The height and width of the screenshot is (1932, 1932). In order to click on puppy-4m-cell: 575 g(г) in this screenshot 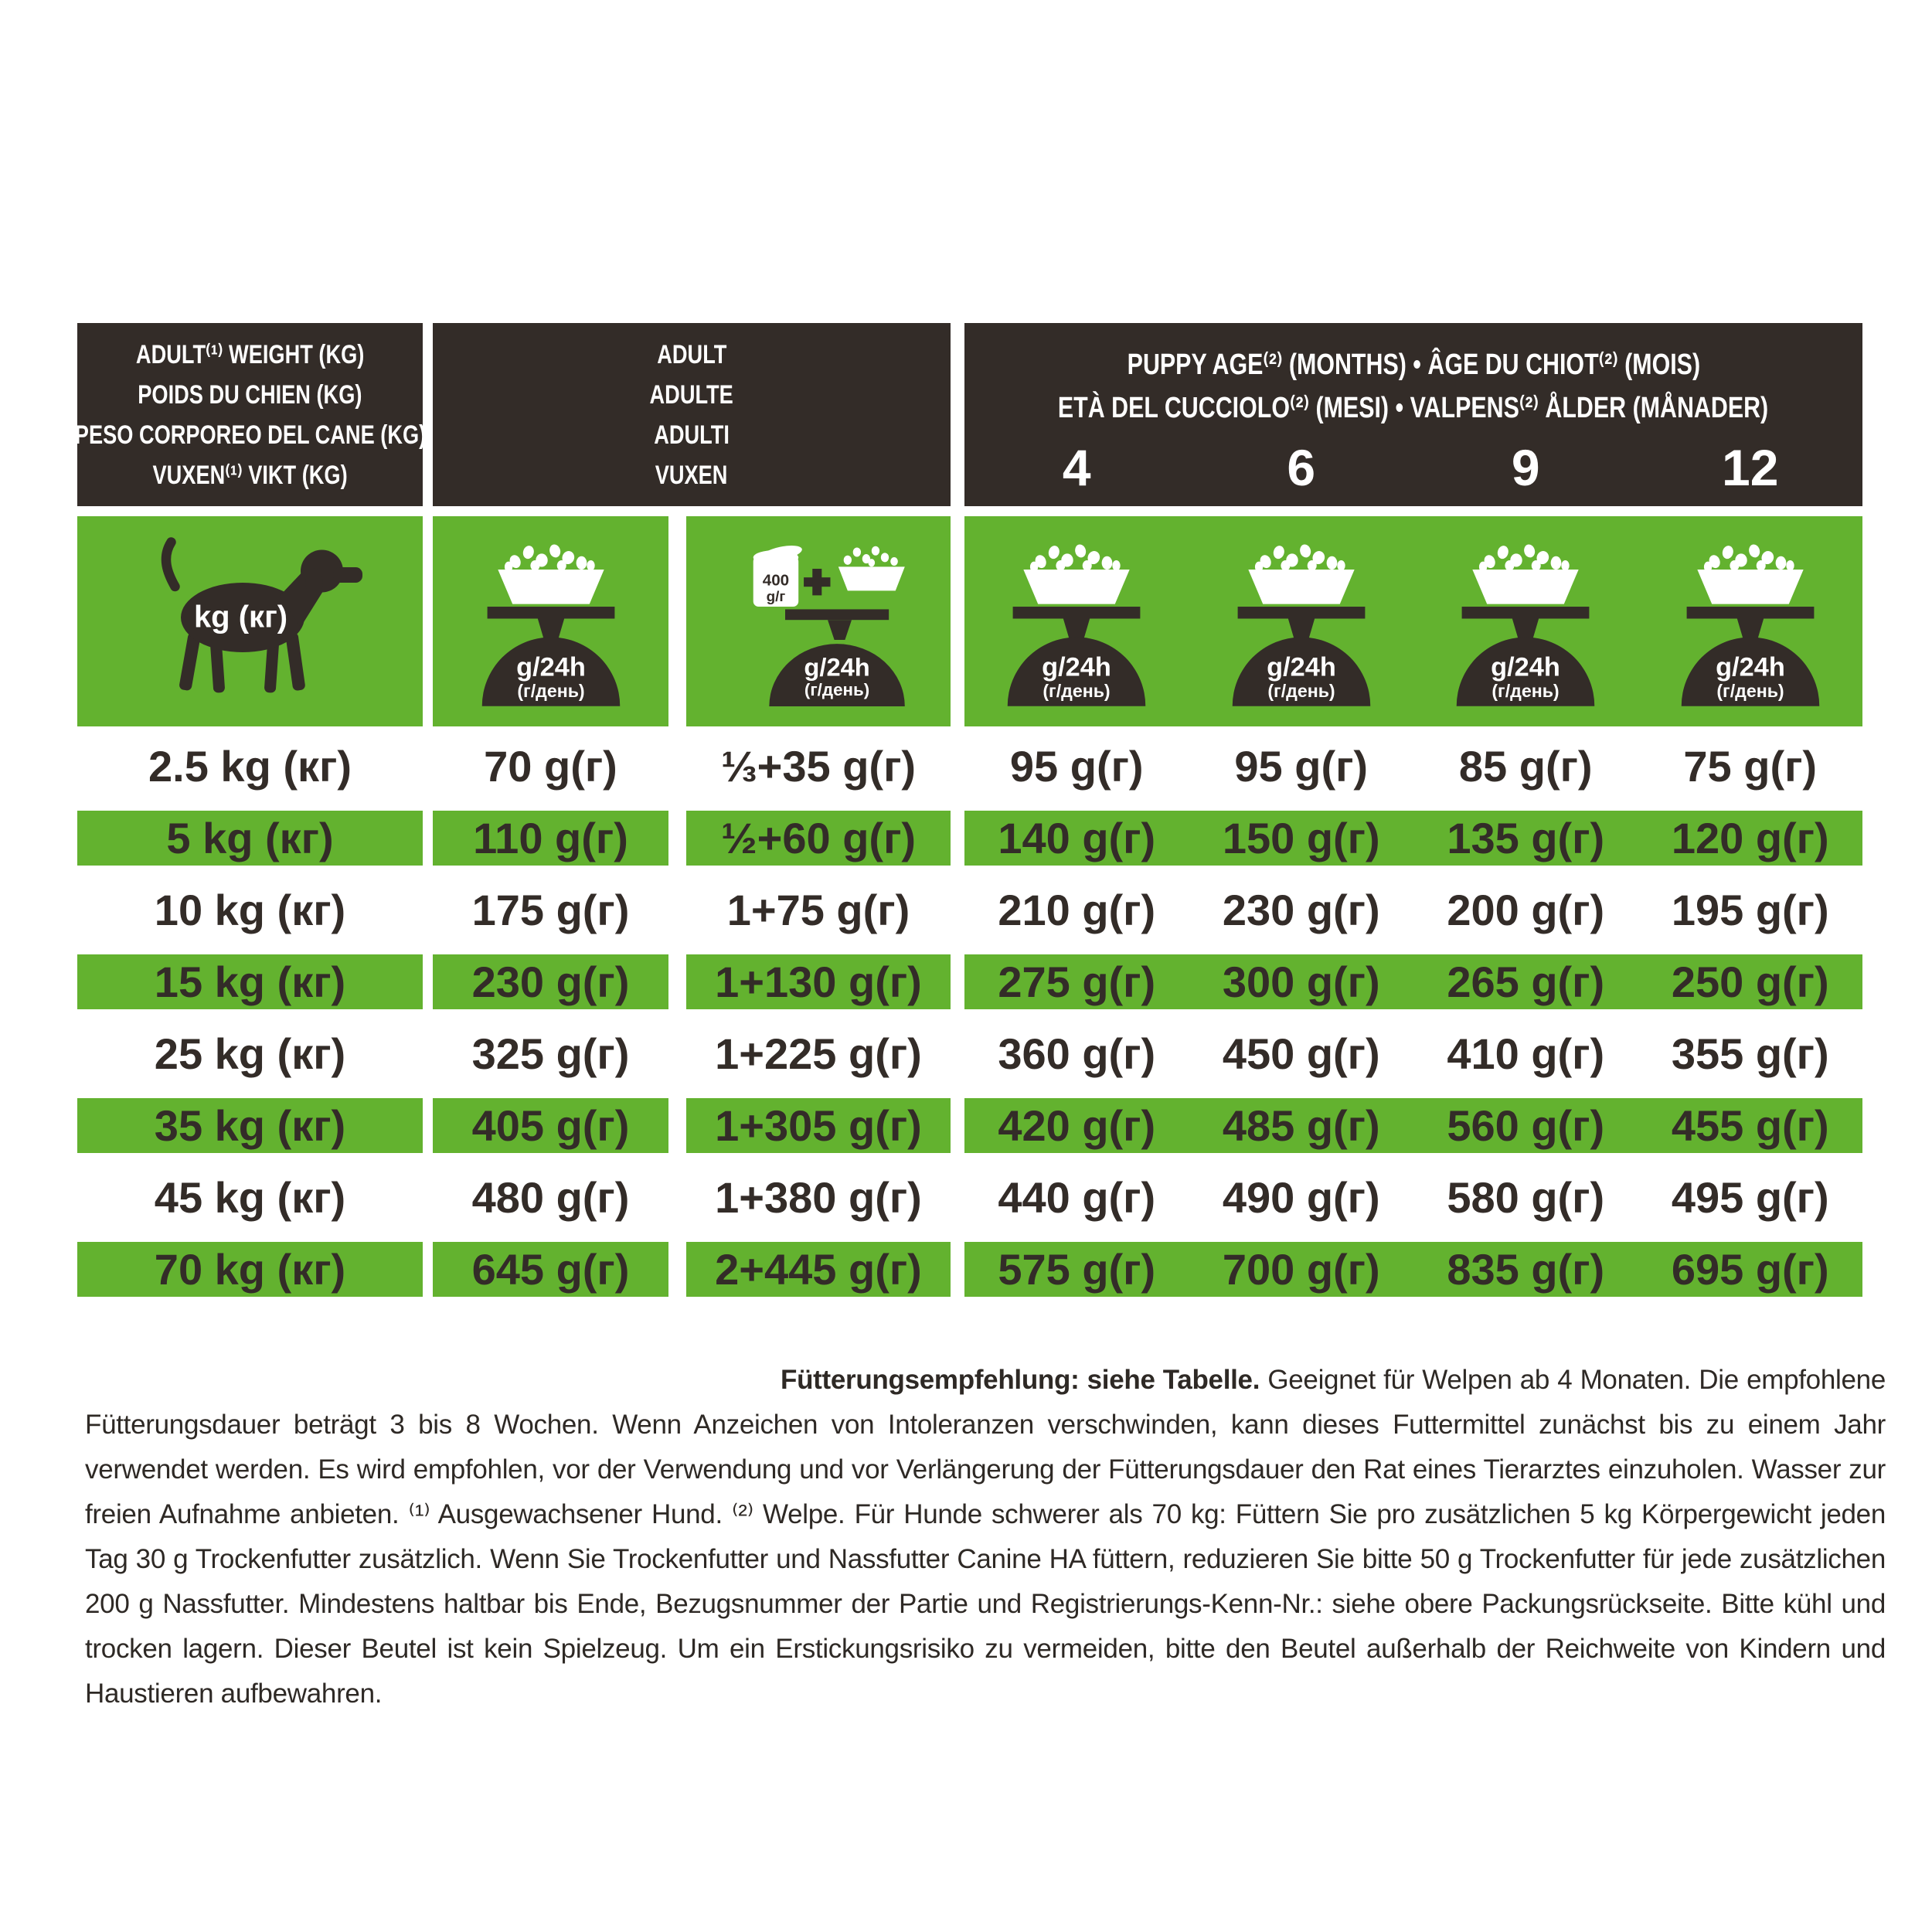, I will do `click(1077, 1269)`.